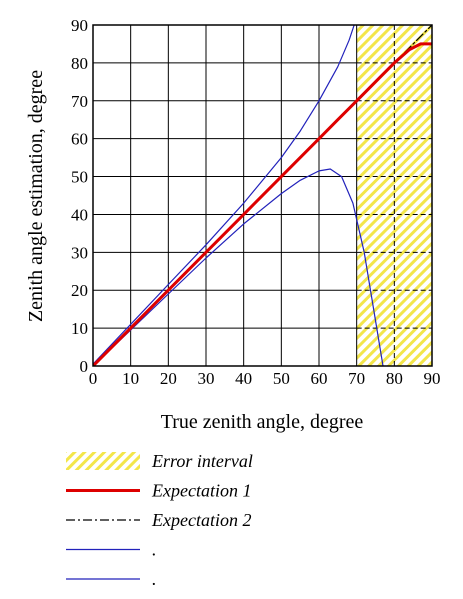 This screenshot has width=463, height=599. I want to click on x-tick-label: 50, so click(281, 378).